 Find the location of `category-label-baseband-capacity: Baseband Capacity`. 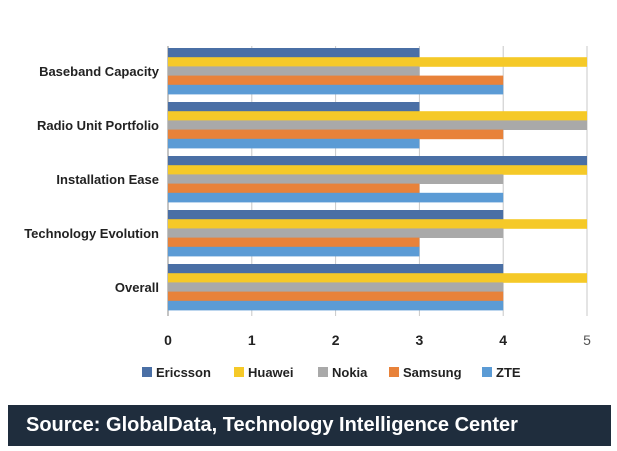

category-label-baseband-capacity: Baseband Capacity is located at coordinates (99, 71).